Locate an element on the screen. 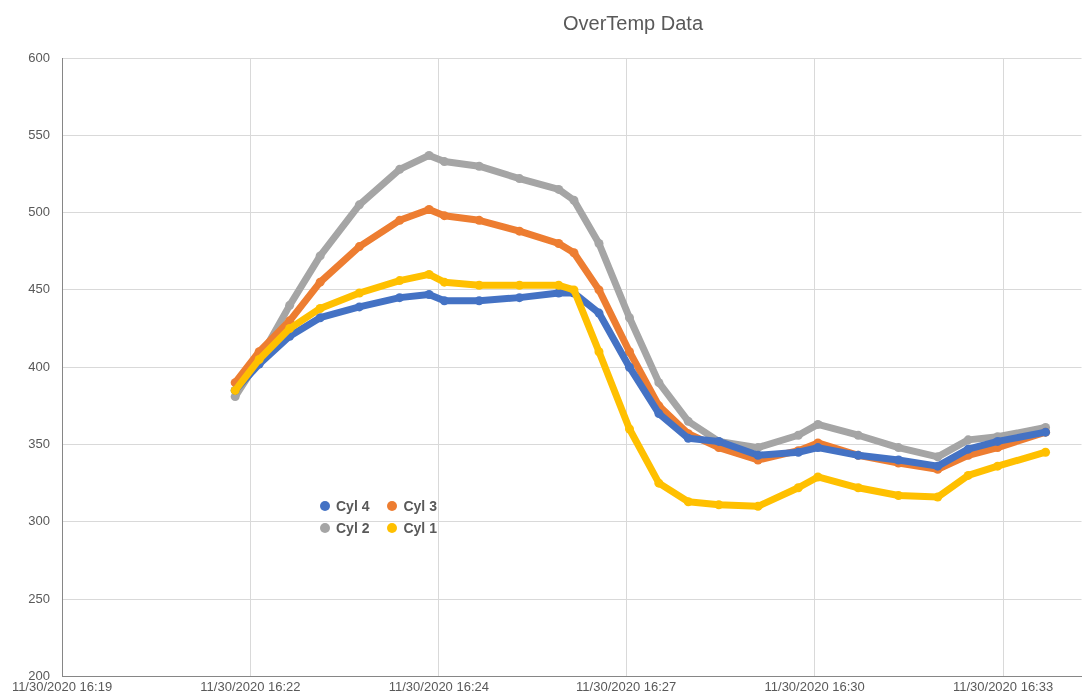  legend-label: Cyl 2 is located at coordinates (353, 528).